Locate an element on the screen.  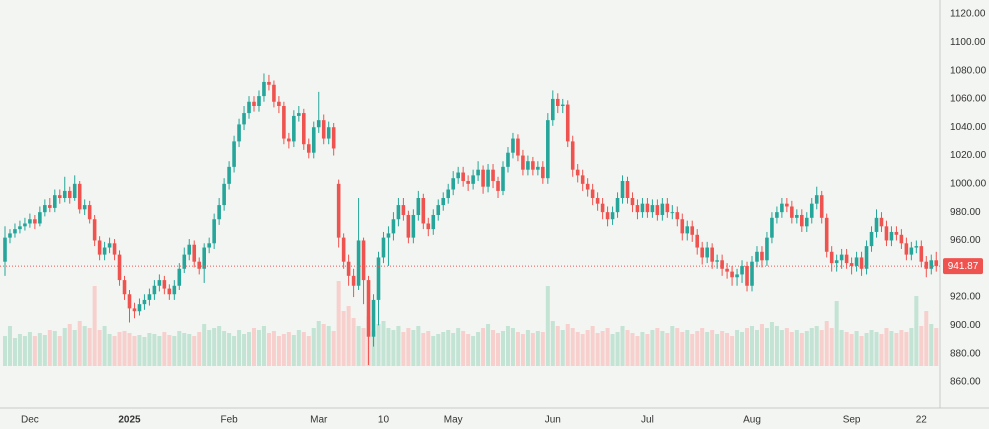
x-tick-label: May is located at coordinates (453, 420).